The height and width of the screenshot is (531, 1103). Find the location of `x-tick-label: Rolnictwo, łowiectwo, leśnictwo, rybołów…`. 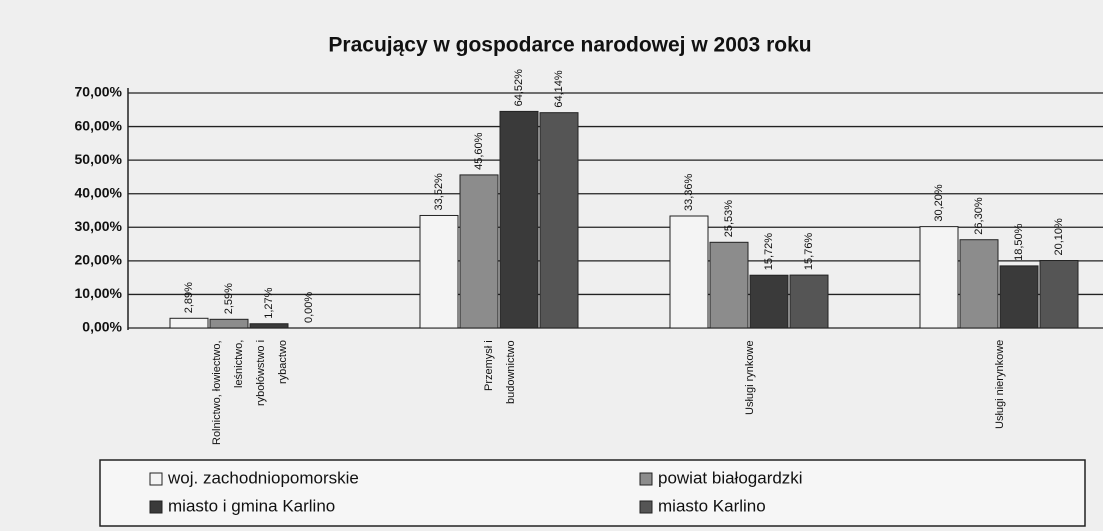

x-tick-label: Rolnictwo, łowiectwo, leśnictwo, rybołów… is located at coordinates (250, 392).